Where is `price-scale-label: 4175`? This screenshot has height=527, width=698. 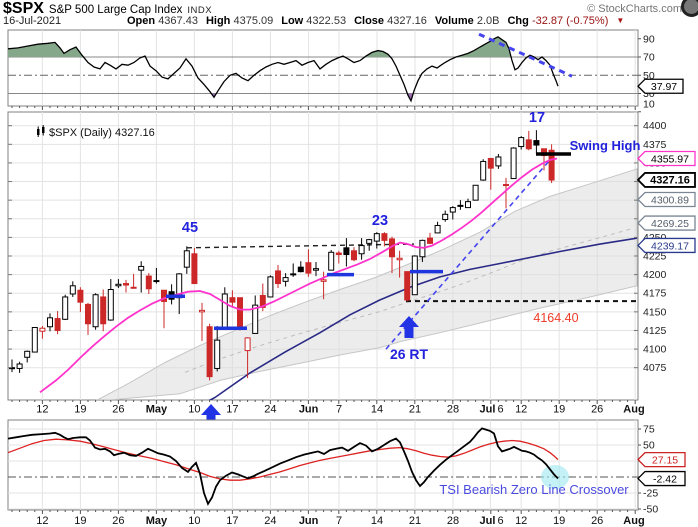 price-scale-label: 4175 is located at coordinates (655, 294).